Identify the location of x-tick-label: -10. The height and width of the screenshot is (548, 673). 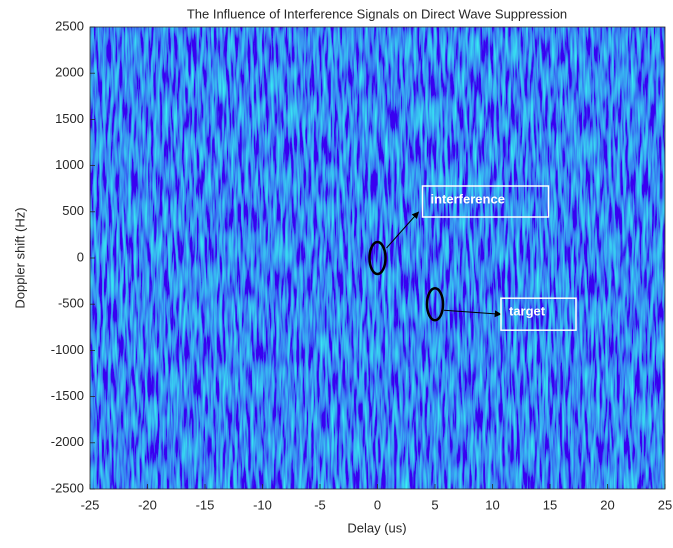
(262, 504).